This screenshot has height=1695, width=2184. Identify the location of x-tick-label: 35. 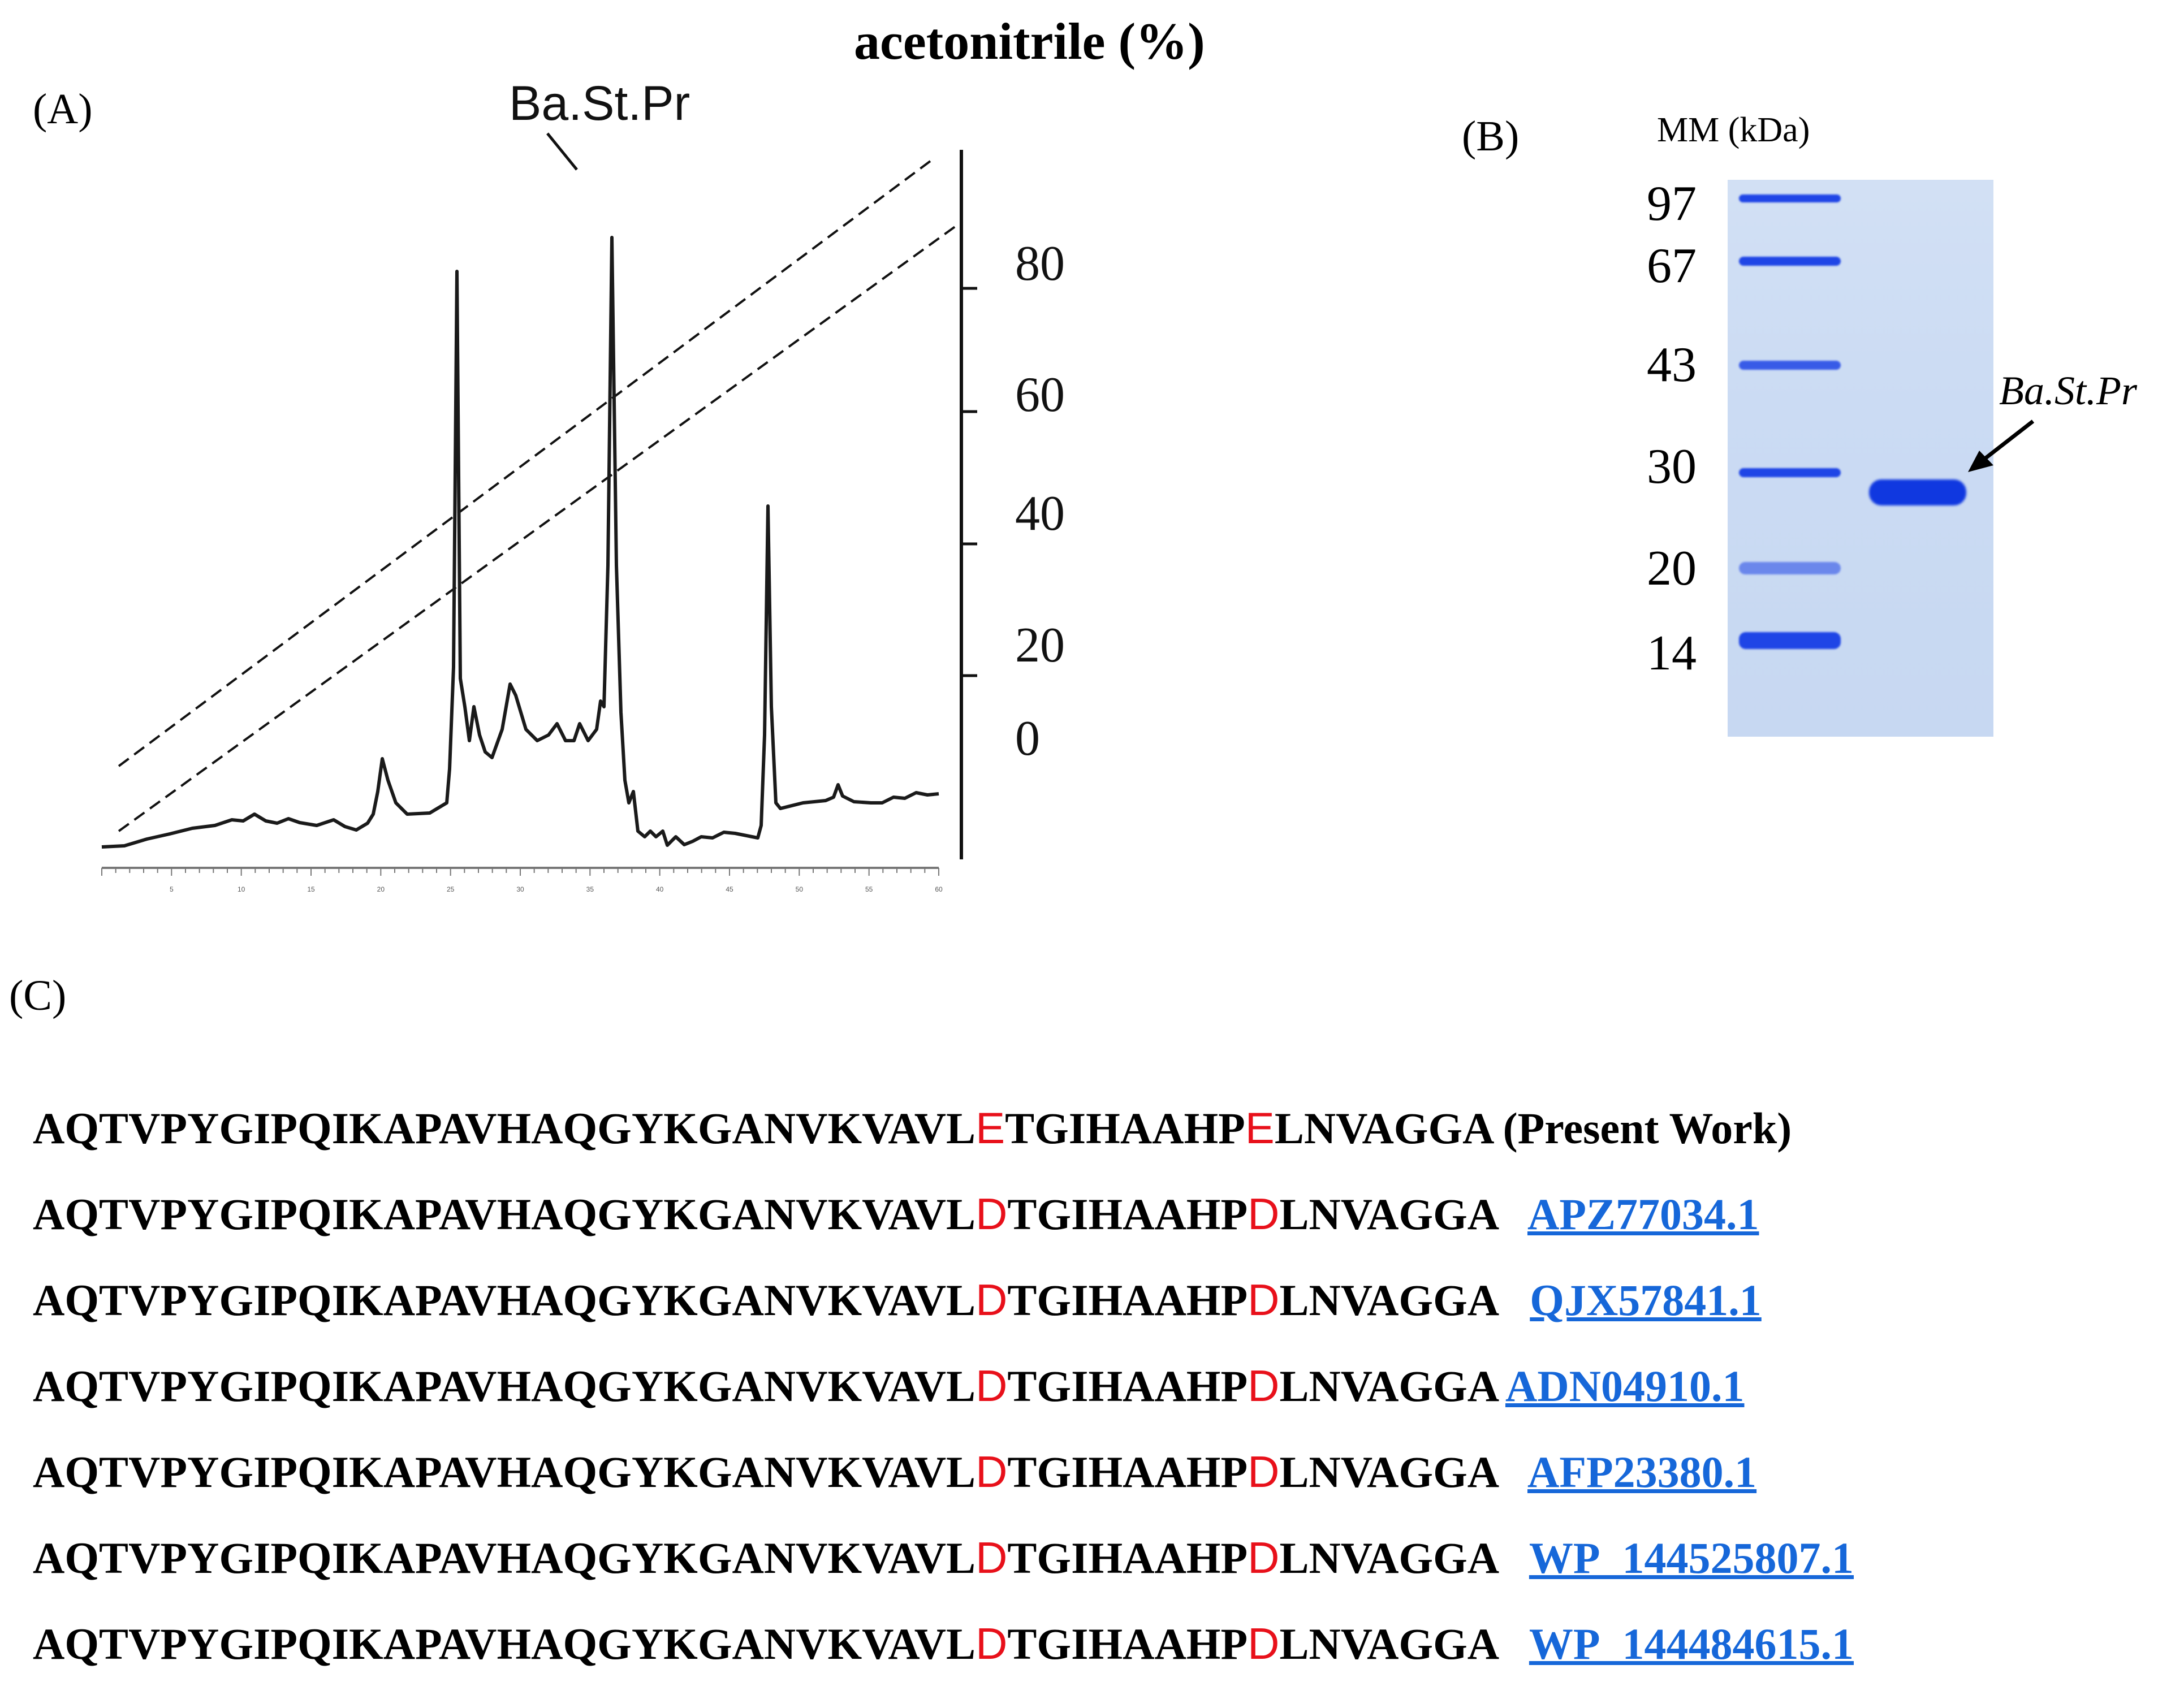
(590, 889).